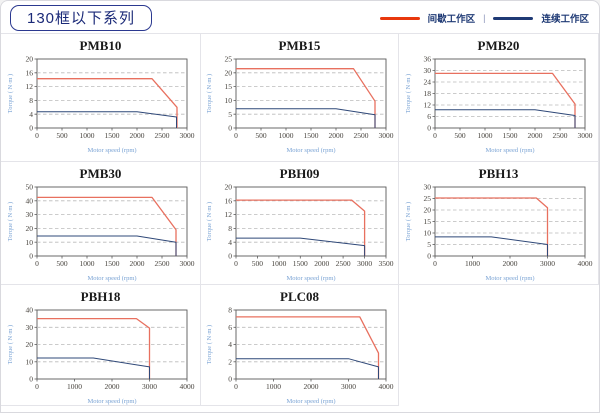 The height and width of the screenshot is (413, 600). What do you see at coordinates (385, 263) in the screenshot?
I see `x-tick-label: 3500` at bounding box center [385, 263].